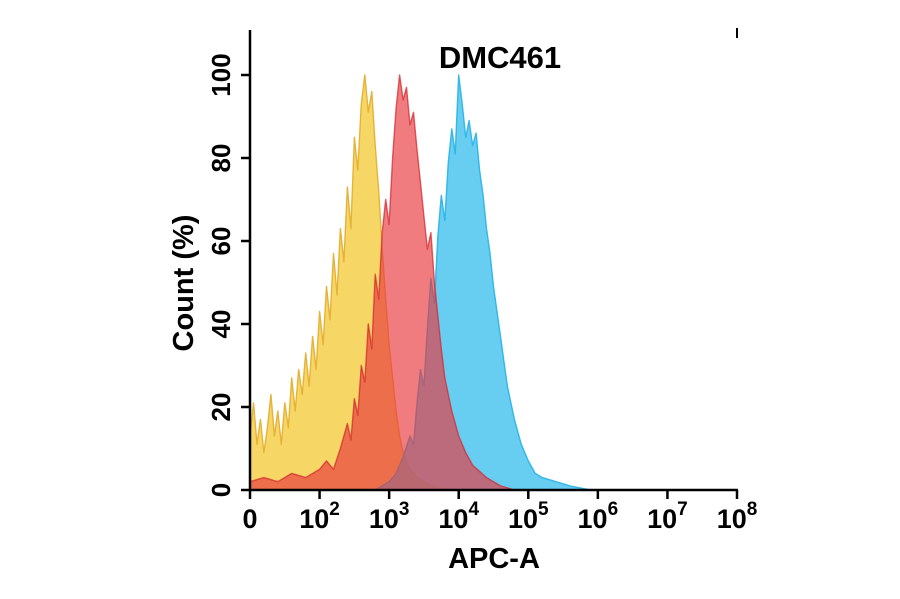  What do you see at coordinates (458, 516) in the screenshot?
I see `x-tick-label: 10⁴` at bounding box center [458, 516].